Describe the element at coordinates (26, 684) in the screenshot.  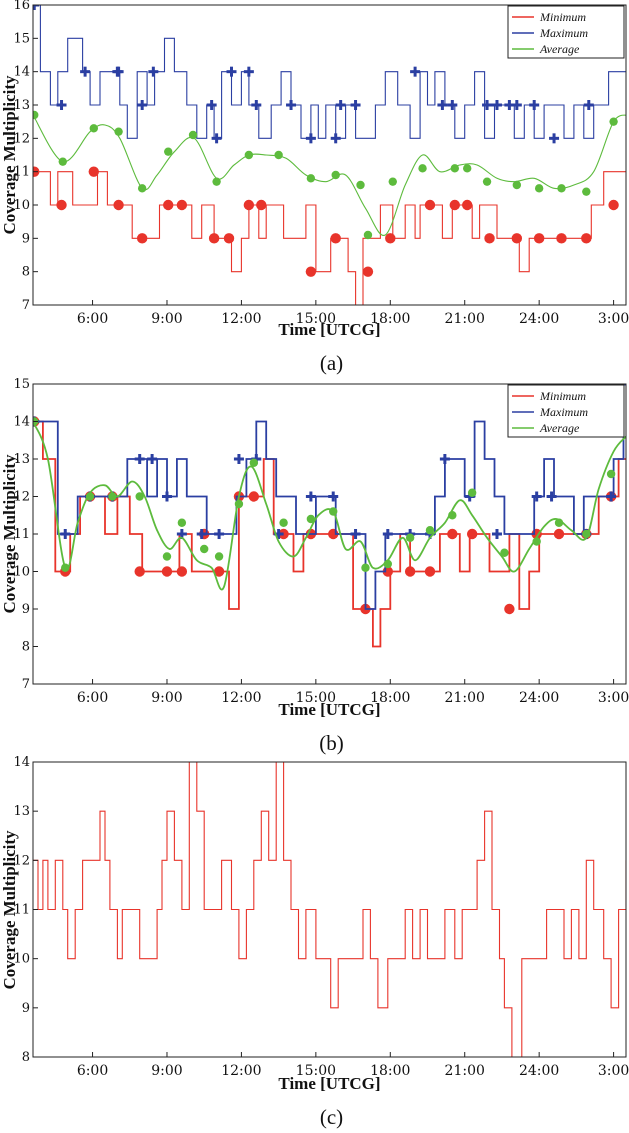
I see `ytick-label-b-7: 7` at that location.